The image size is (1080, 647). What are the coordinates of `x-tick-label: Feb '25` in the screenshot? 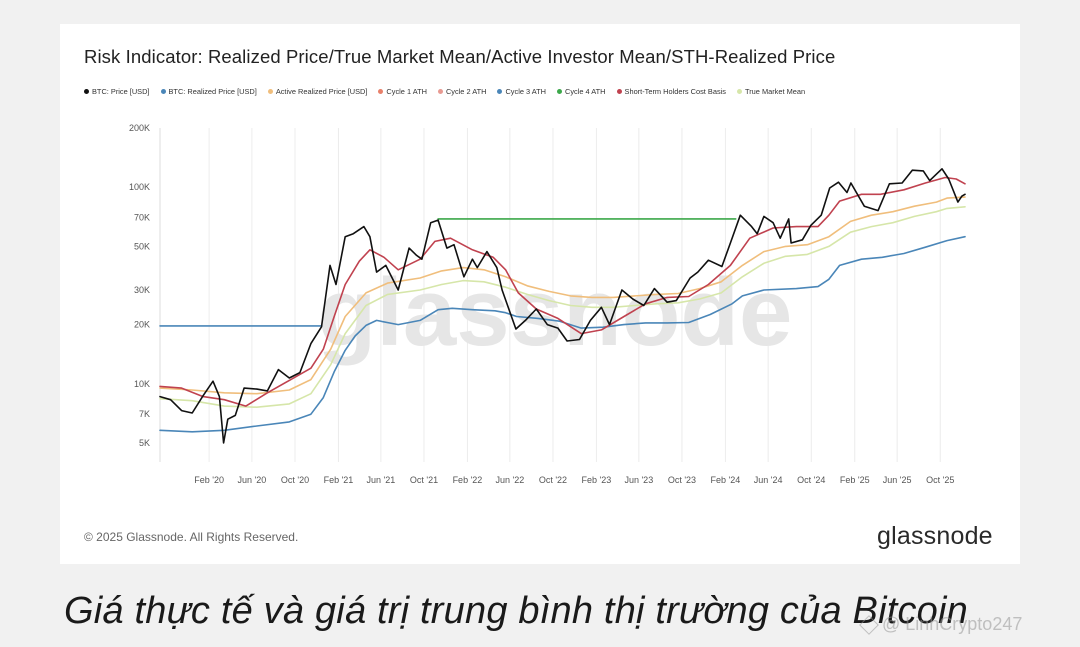 It's located at (855, 480).